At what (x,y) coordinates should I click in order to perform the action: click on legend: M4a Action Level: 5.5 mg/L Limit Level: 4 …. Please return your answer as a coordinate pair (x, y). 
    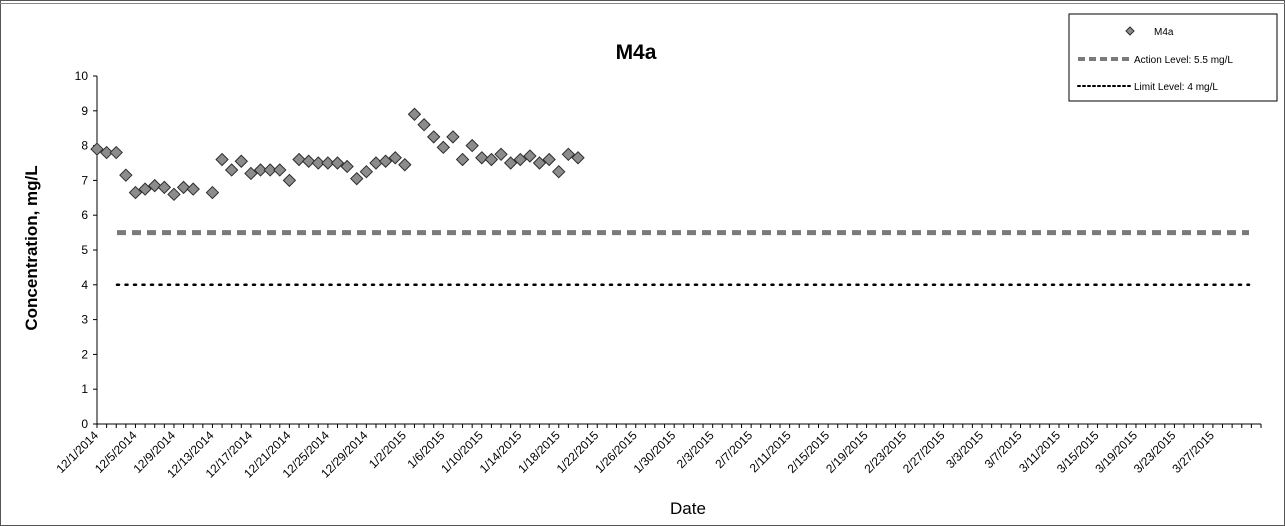
    Looking at the image, I should click on (1173, 57).